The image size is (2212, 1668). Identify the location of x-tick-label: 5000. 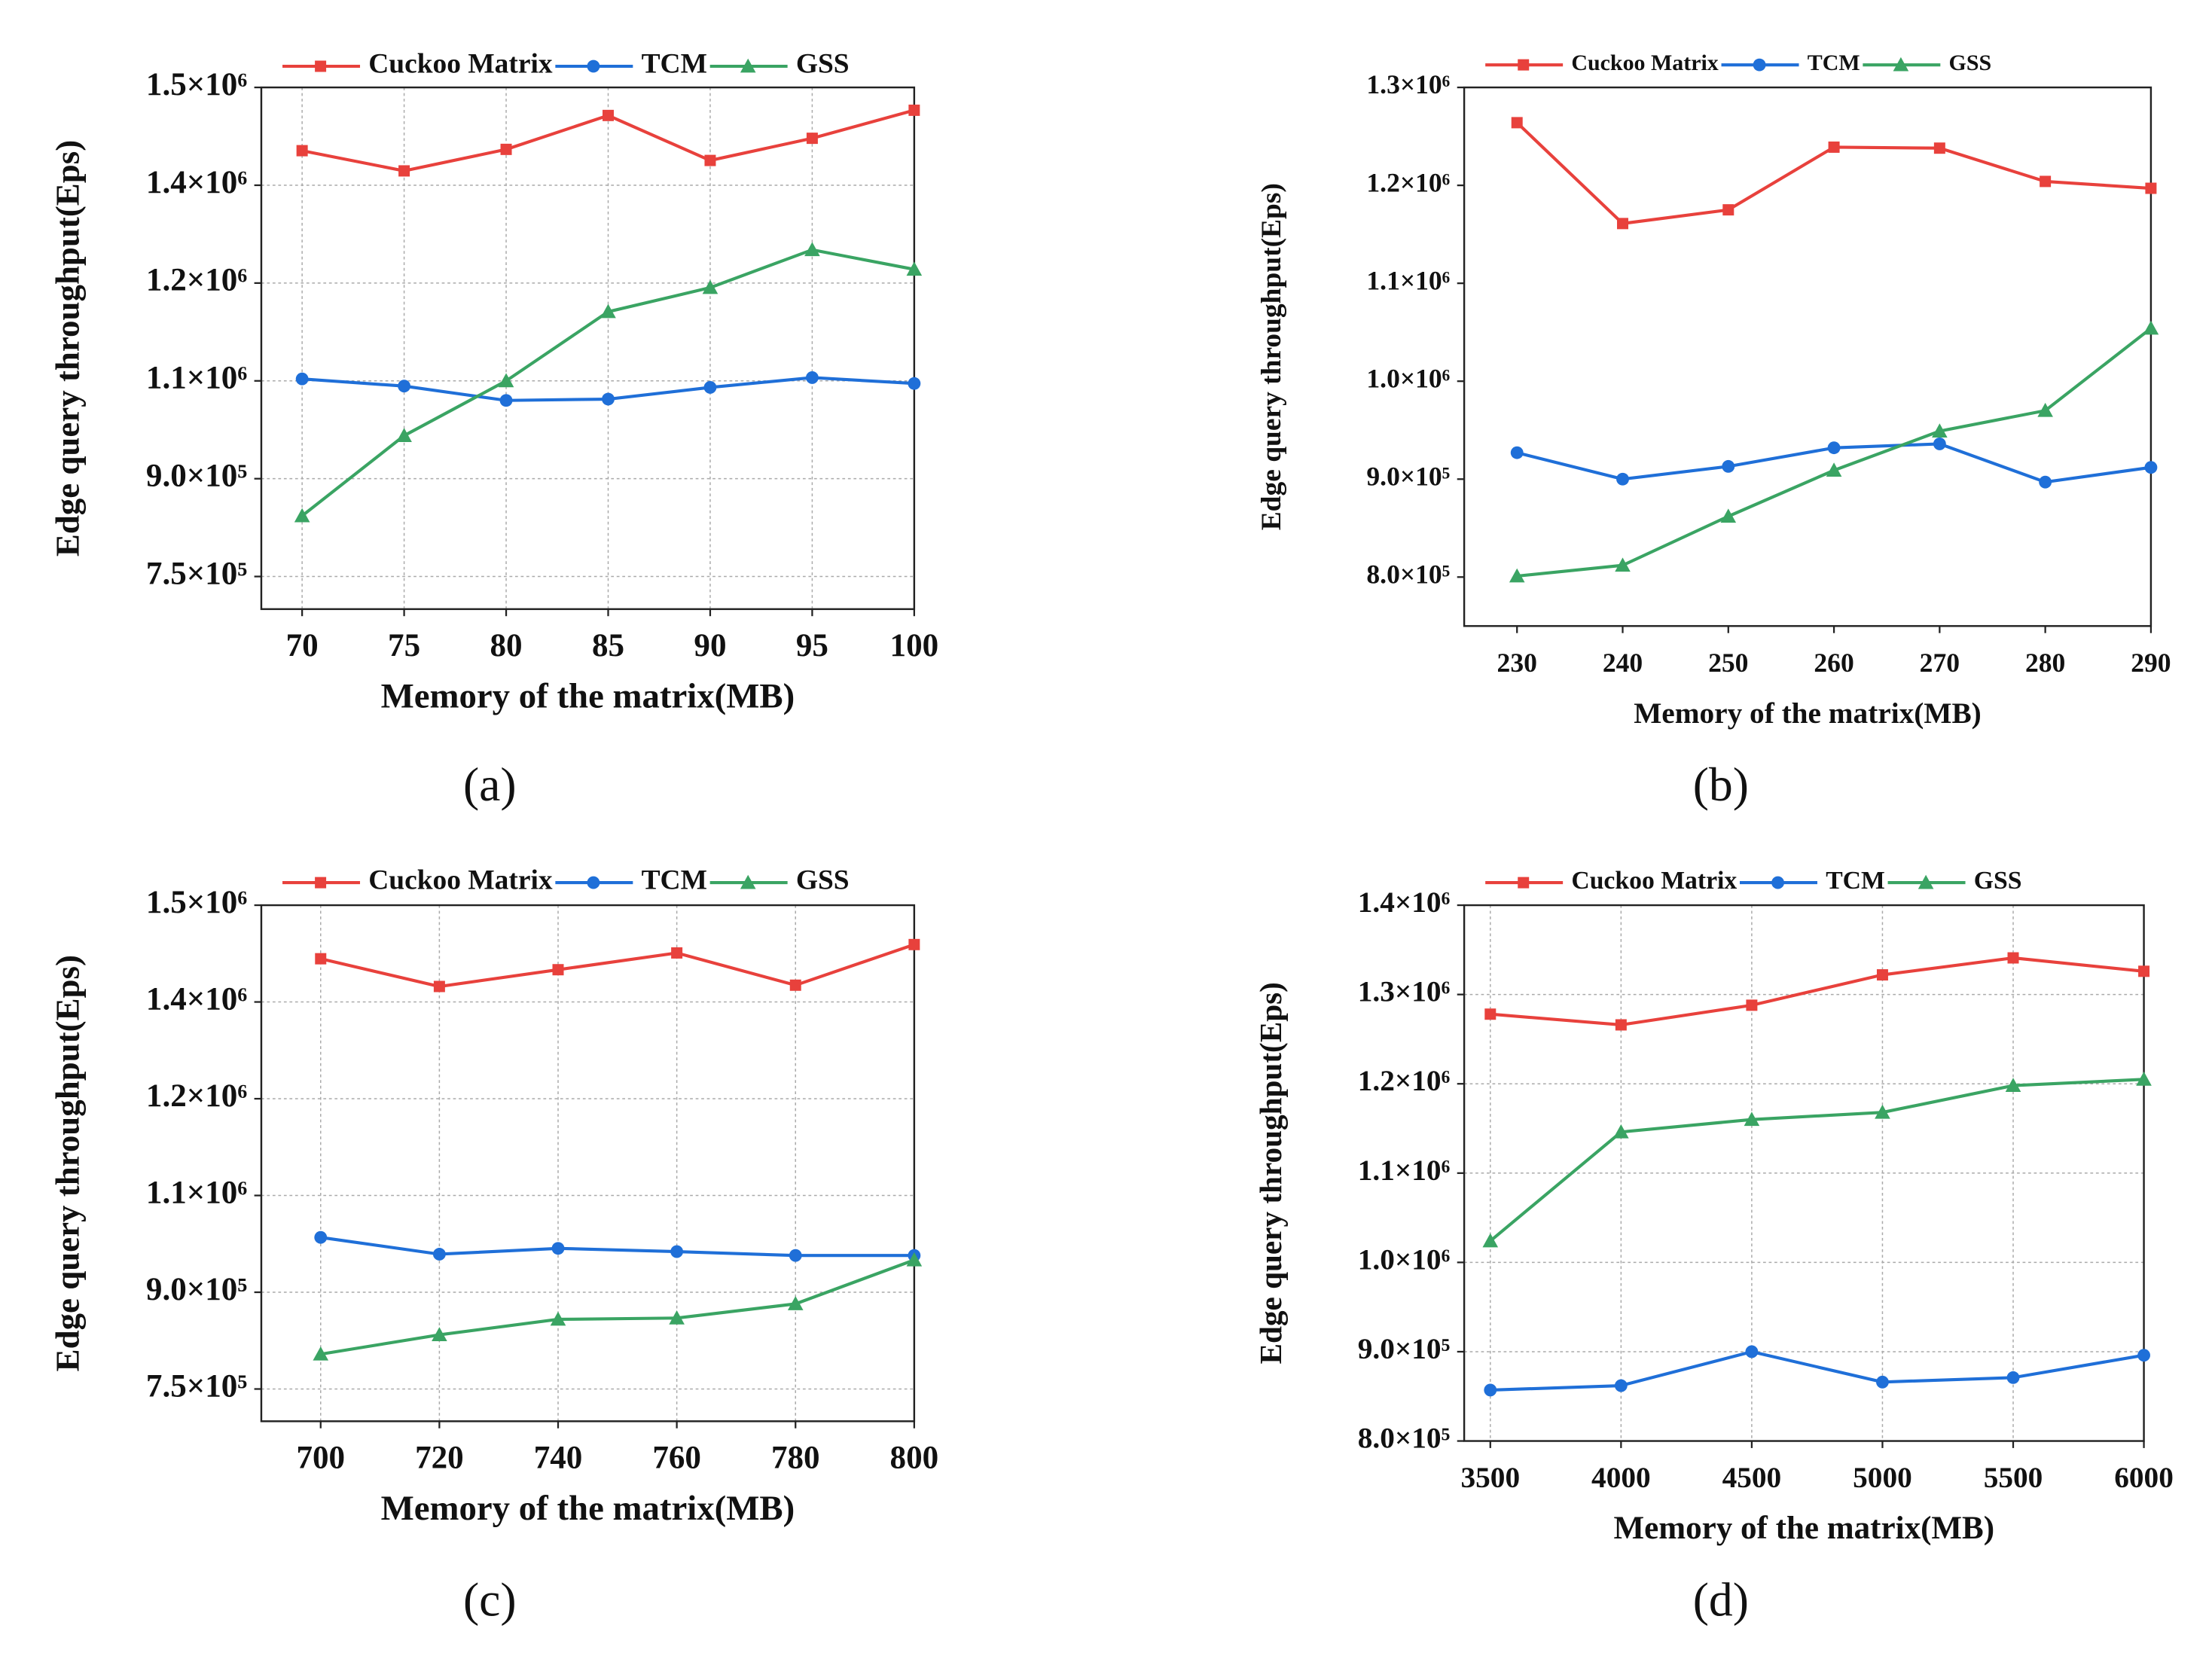
(1882, 1477).